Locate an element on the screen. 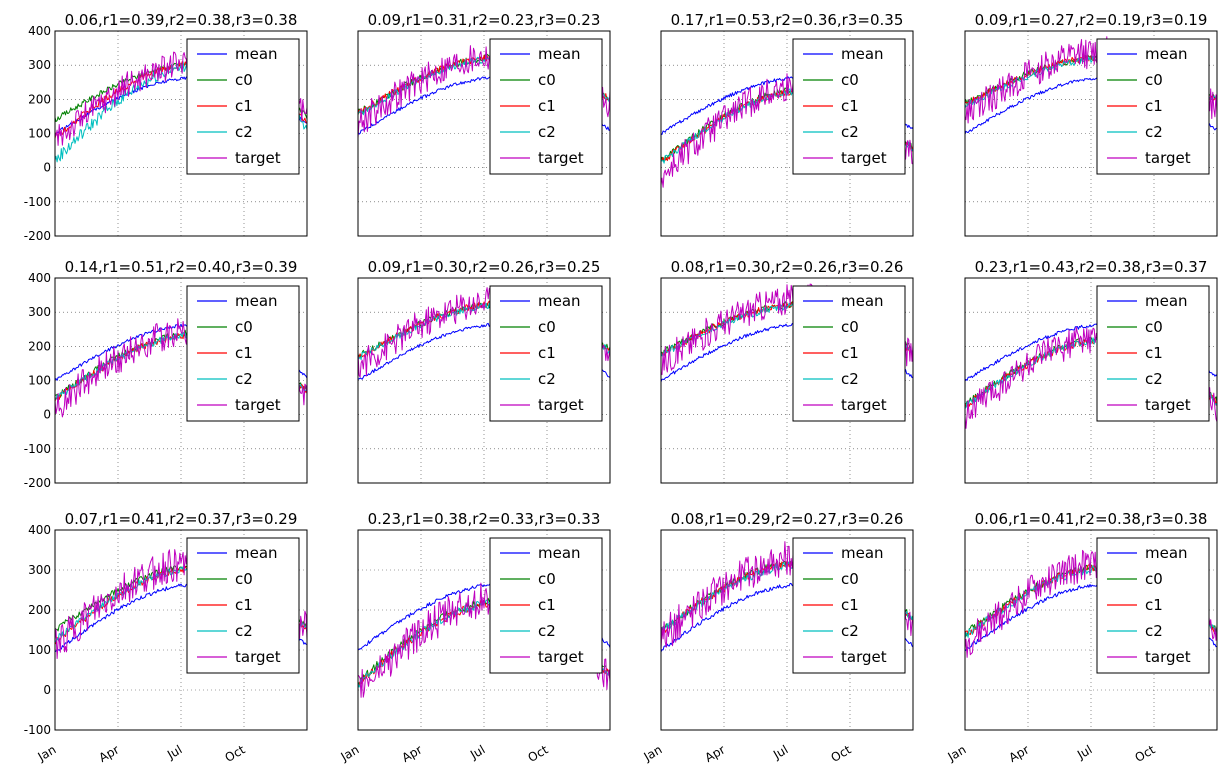 This screenshot has height=770, width=1229. subplot-title: 0.09,r1=0.27,r2=0.19,r3=0.19 is located at coordinates (1091, 20).